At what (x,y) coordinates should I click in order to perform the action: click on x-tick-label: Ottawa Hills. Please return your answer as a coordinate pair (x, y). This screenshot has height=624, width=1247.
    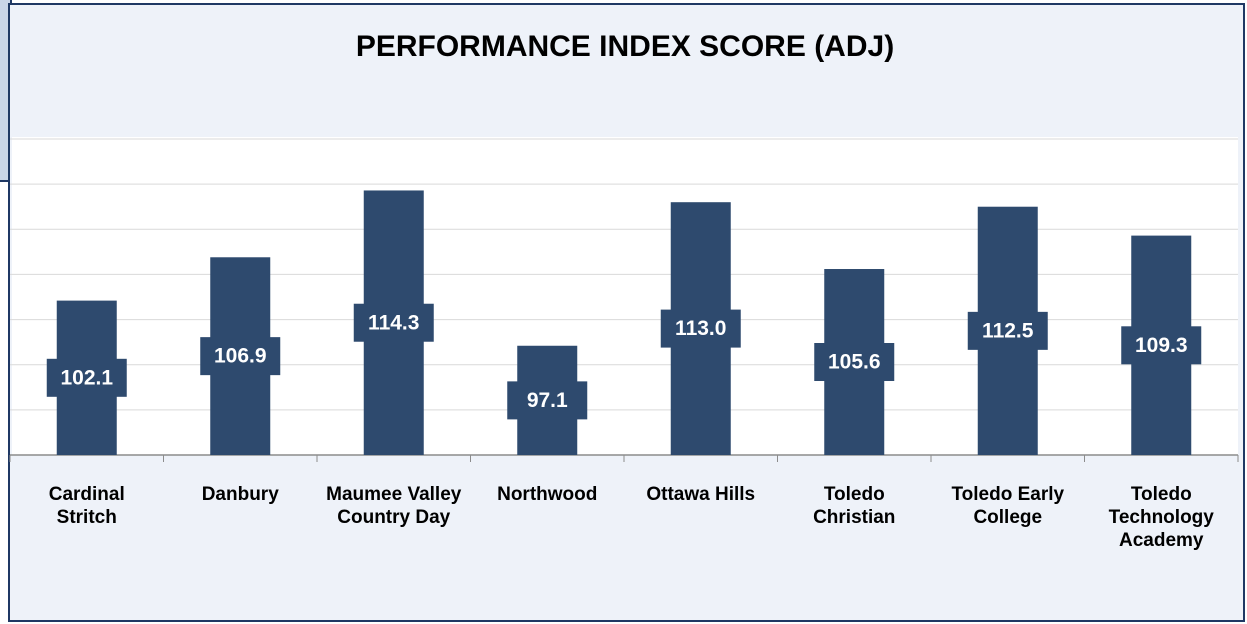
    Looking at the image, I should click on (701, 494).